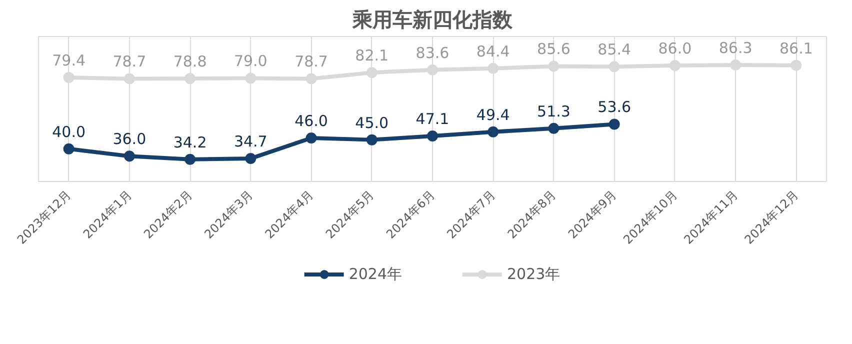 This screenshot has width=852, height=344. I want to click on data-label: 45.0, so click(372, 123).